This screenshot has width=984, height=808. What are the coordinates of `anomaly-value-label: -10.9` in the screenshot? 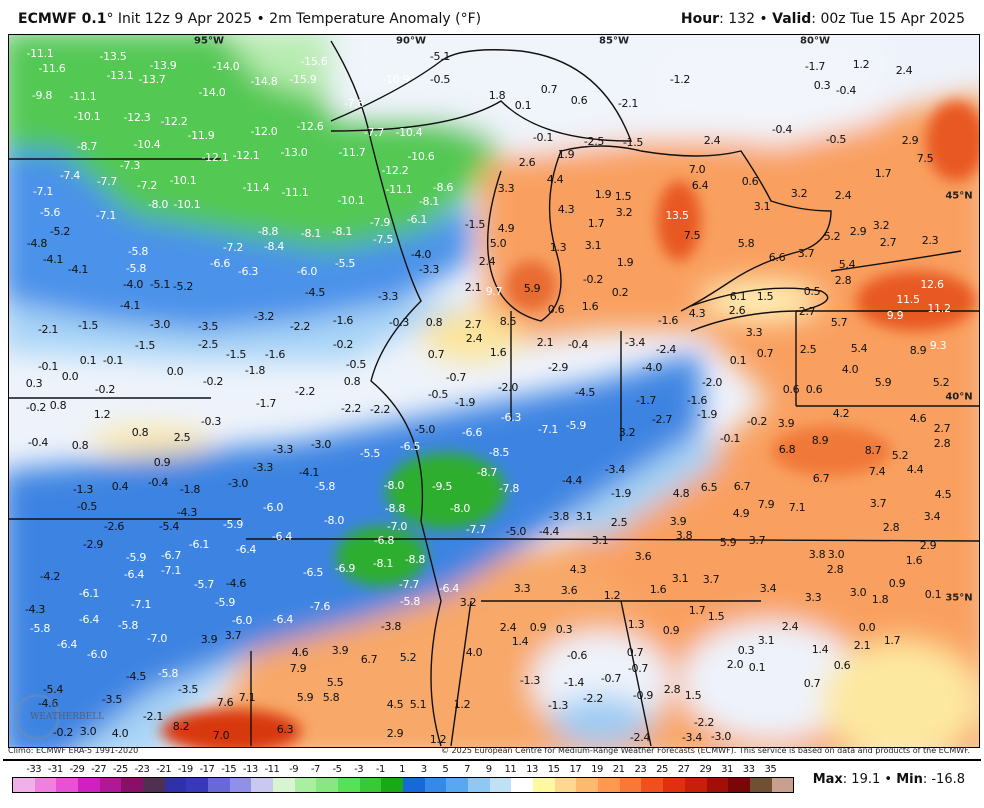 It's located at (396, 79).